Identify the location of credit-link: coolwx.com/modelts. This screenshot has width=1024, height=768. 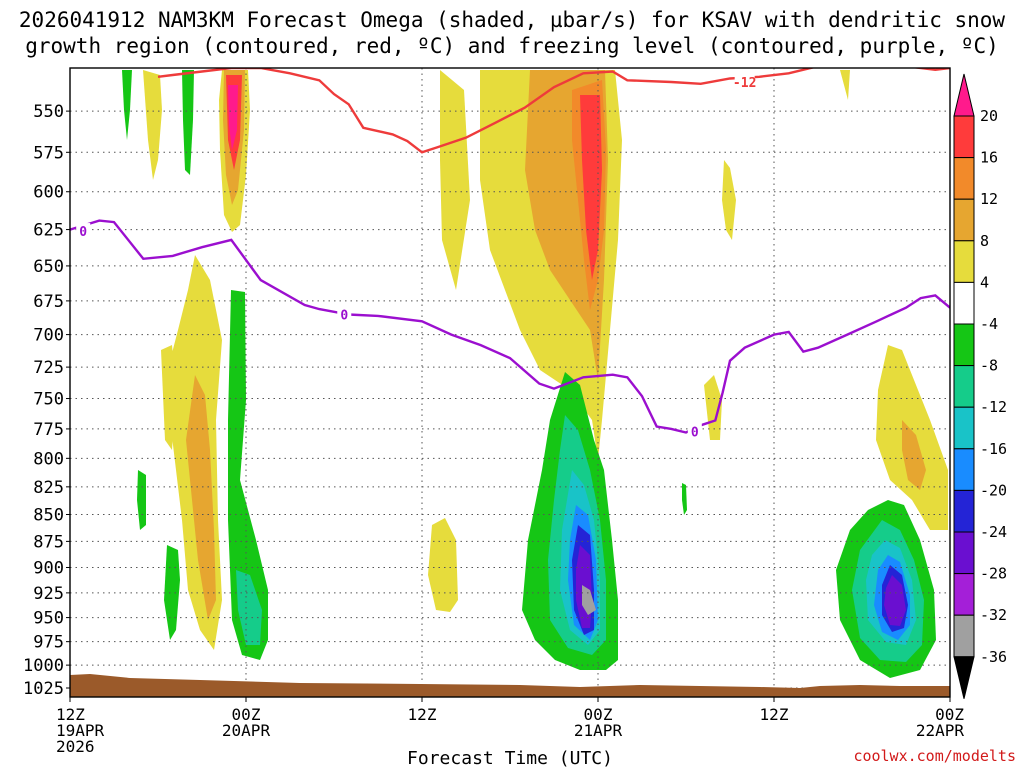
(934, 756).